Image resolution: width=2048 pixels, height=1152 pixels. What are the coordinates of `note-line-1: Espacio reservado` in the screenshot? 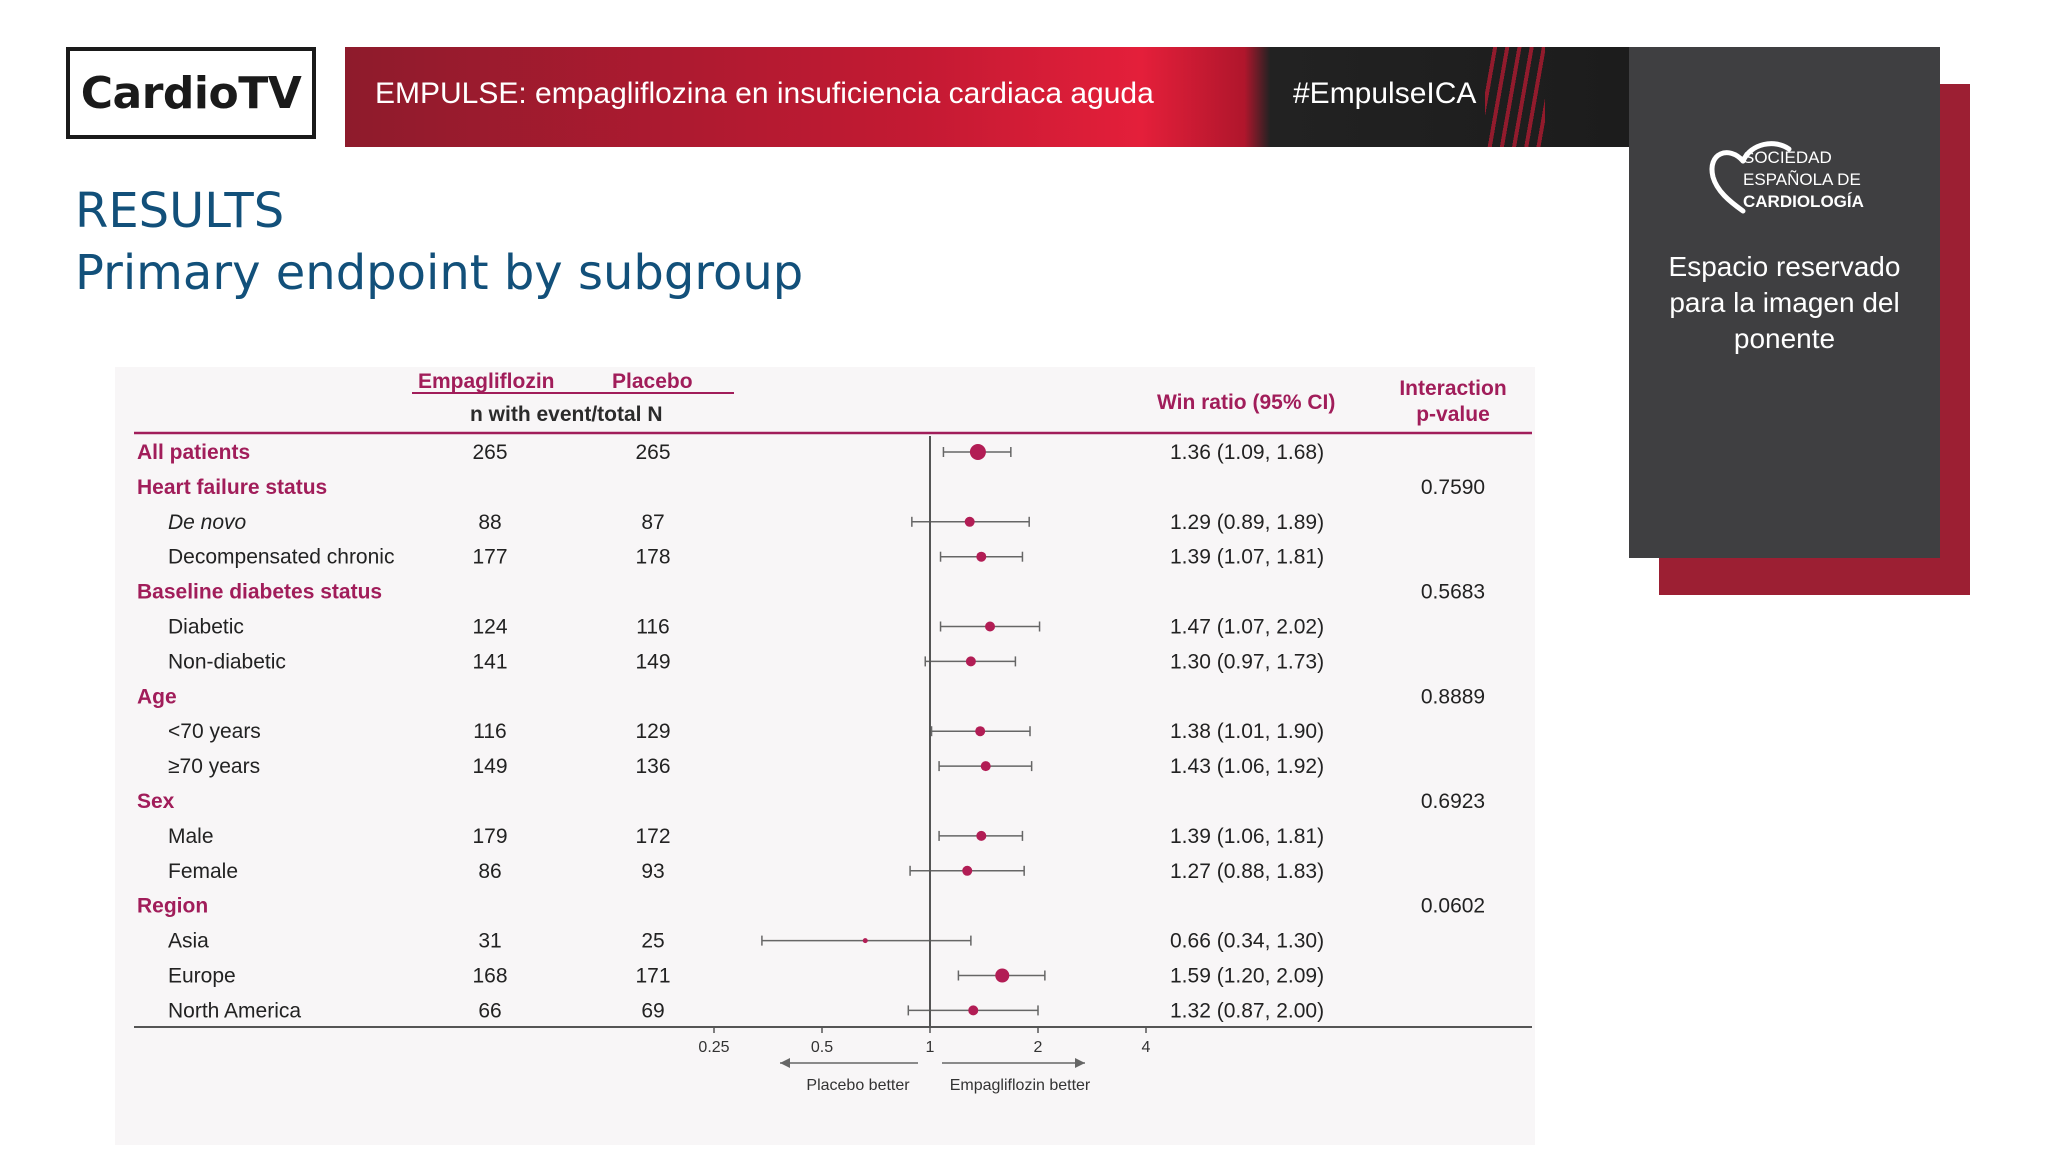 It's located at (1784, 266).